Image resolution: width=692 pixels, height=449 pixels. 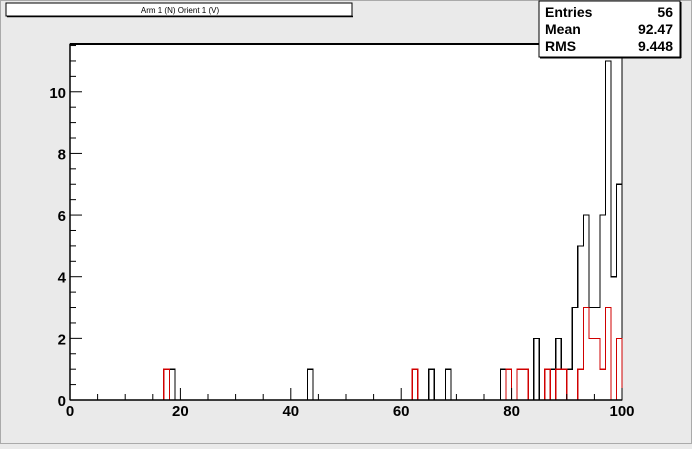 I want to click on chart-title: Arm 1 (N) Orient 1 (V), so click(x=180, y=10).